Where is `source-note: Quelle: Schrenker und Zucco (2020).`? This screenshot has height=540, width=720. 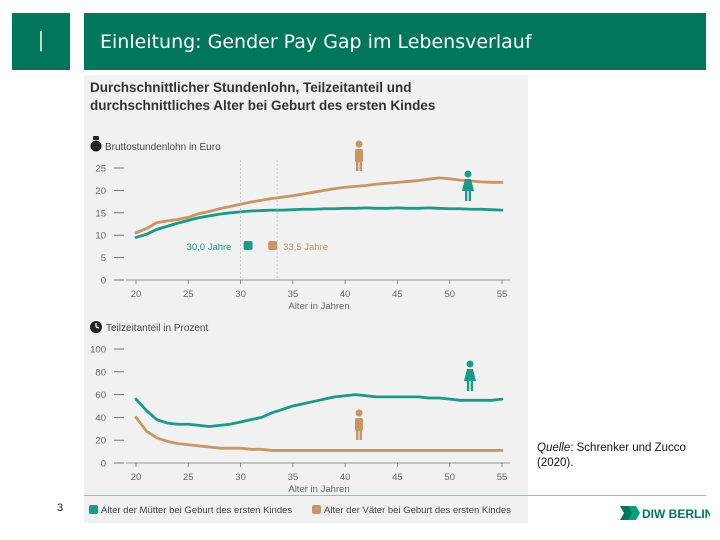 source-note: Quelle: Schrenker und Zucco (2020). is located at coordinates (612, 456).